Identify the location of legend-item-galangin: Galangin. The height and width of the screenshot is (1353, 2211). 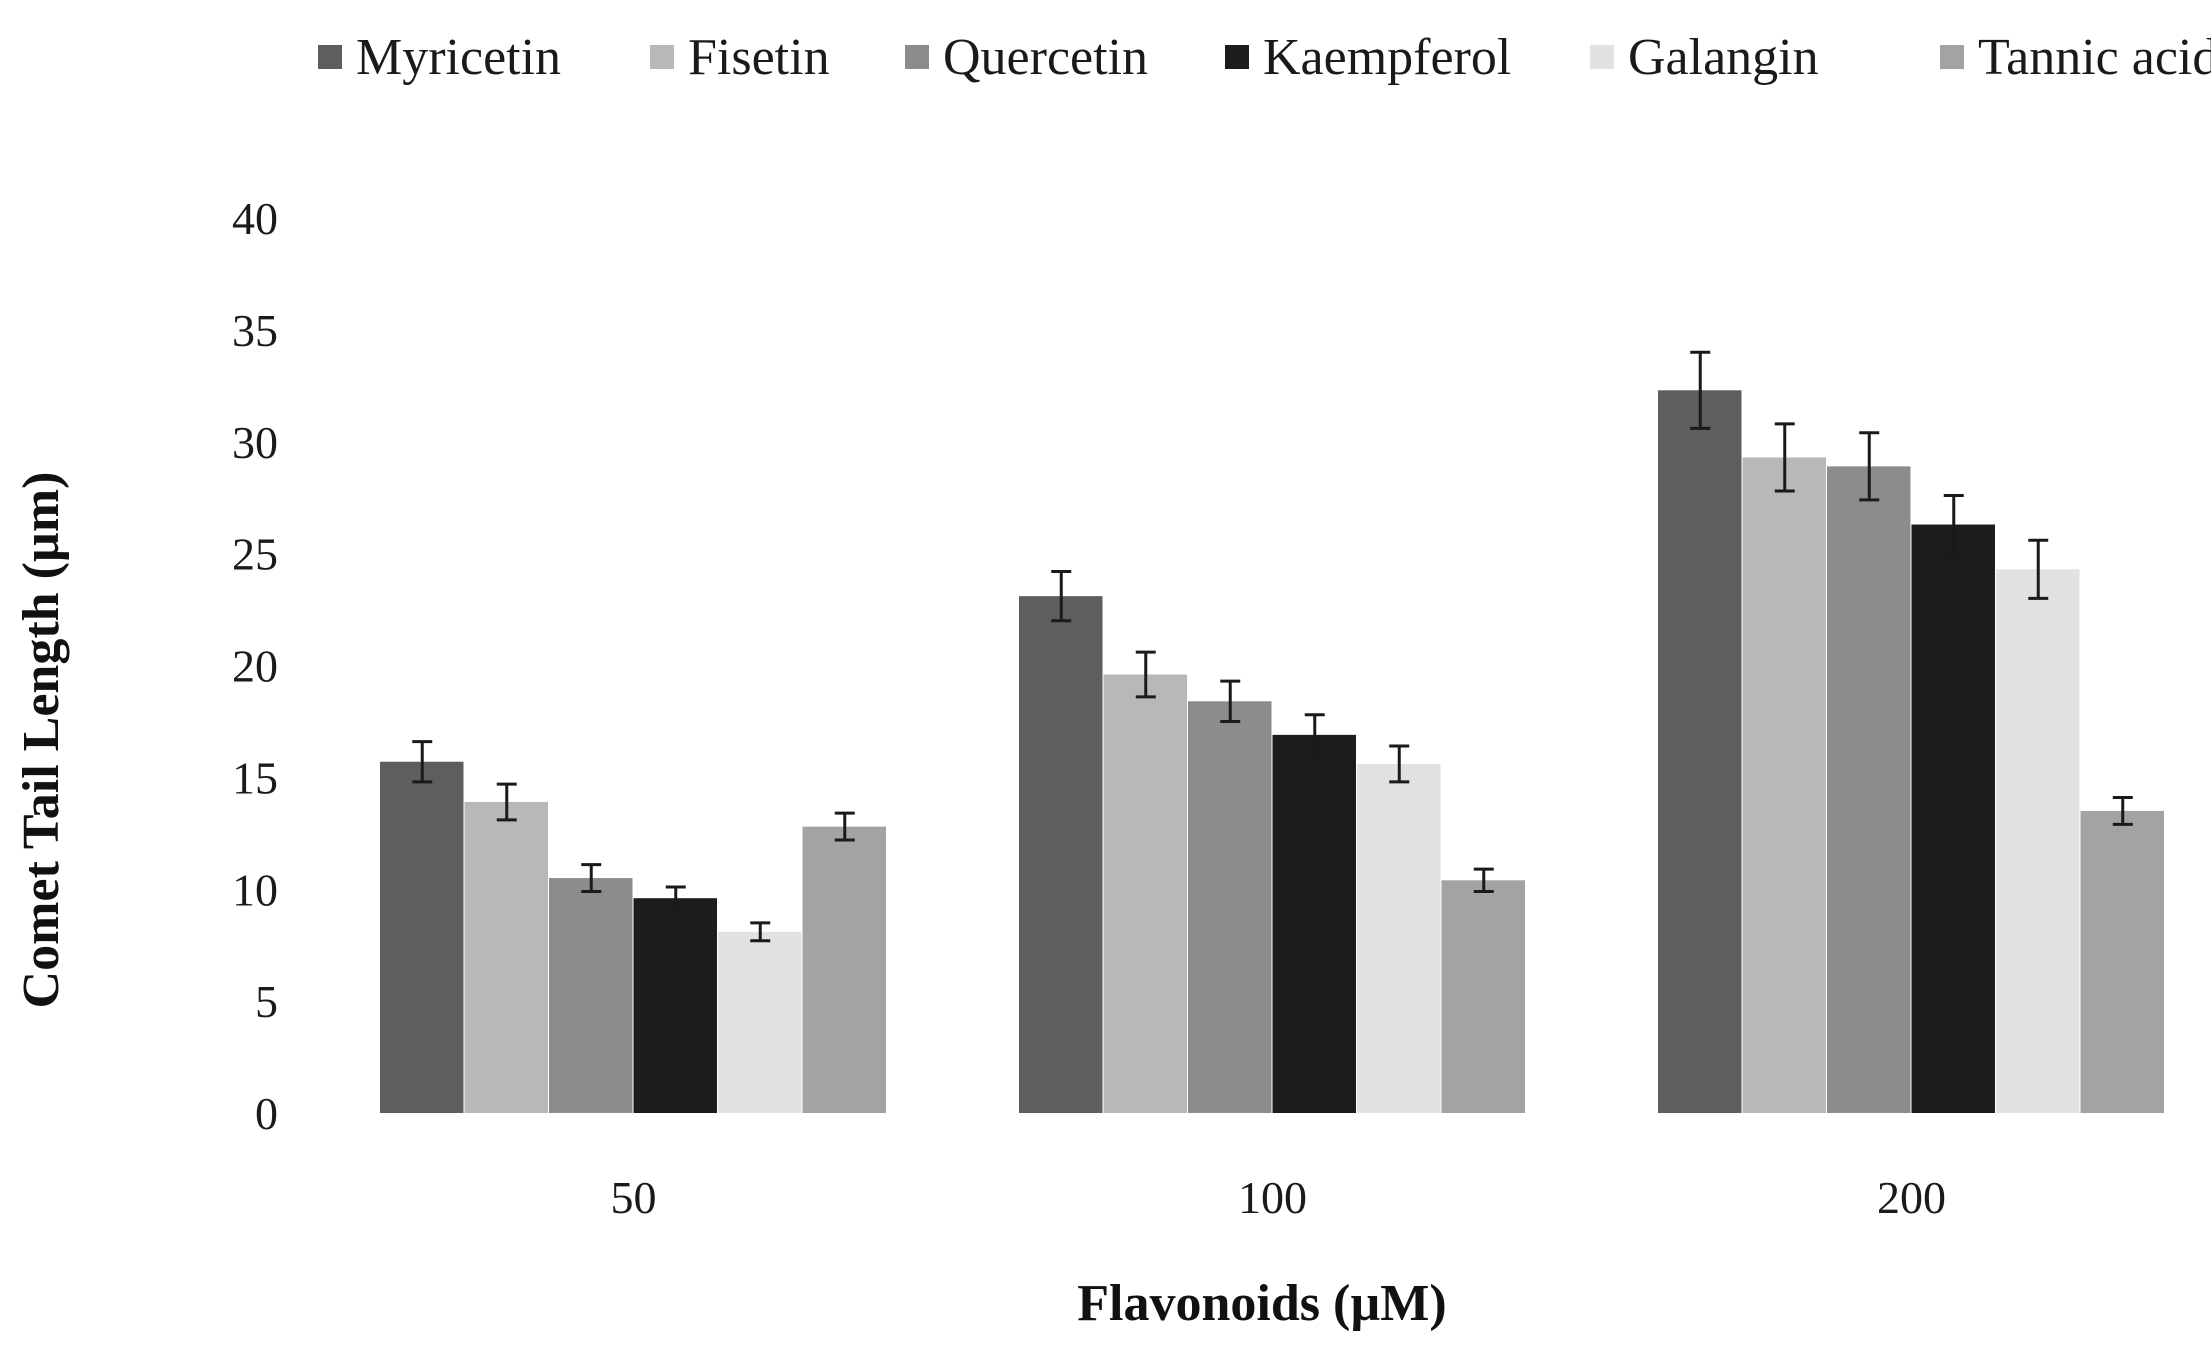
(1704, 57).